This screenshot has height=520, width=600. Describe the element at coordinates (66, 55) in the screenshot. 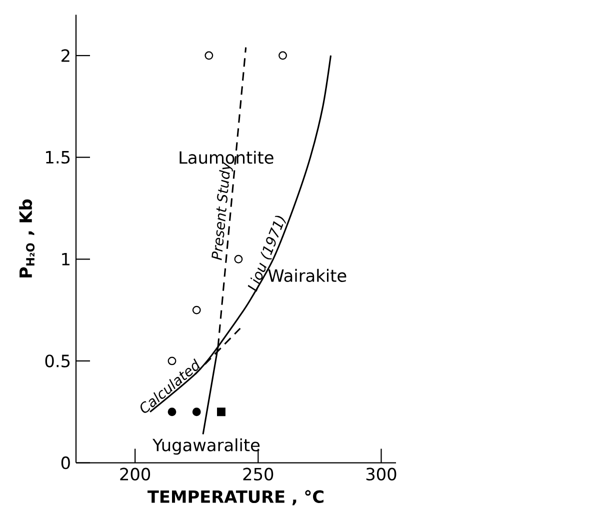

I see `y-tick-label: 2` at that location.